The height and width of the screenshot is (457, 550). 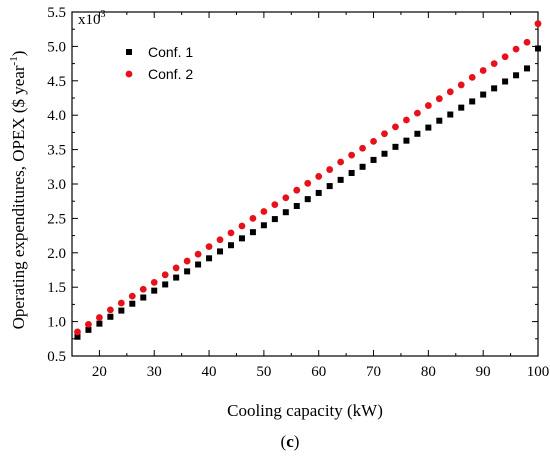 I want to click on y-tick-label: 2.0, so click(x=56, y=254).